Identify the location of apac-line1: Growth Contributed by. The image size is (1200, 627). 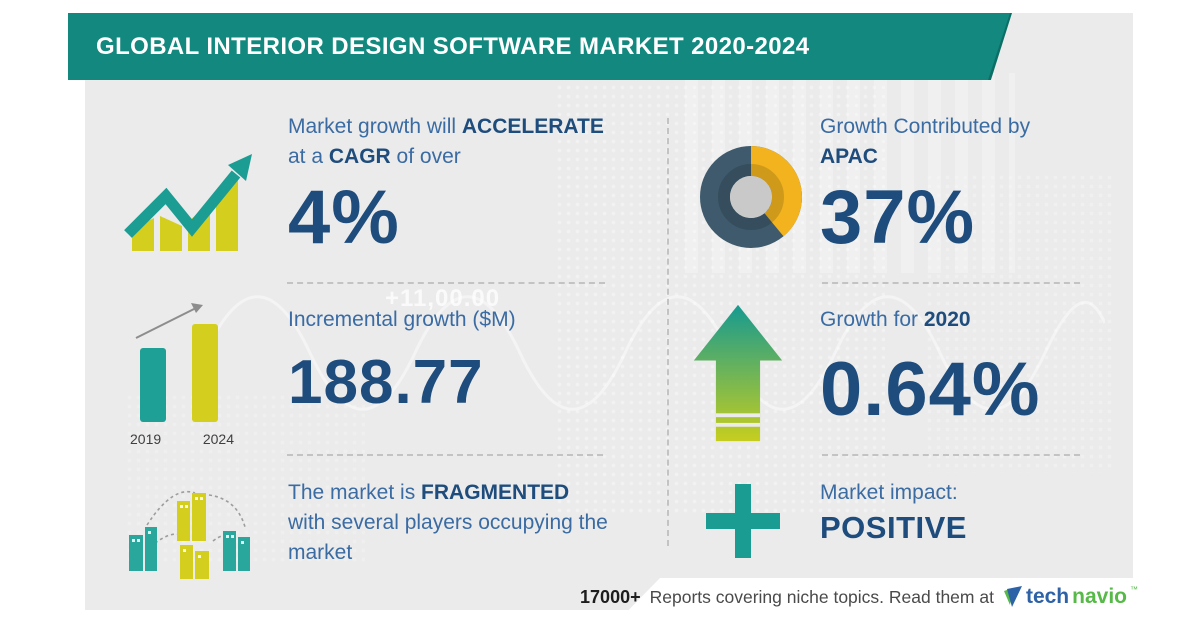
(925, 126).